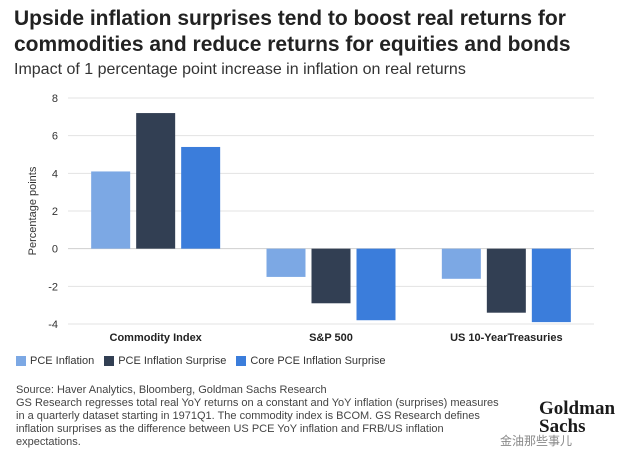  I want to click on legend-label: PCE Inflation, so click(62, 361).